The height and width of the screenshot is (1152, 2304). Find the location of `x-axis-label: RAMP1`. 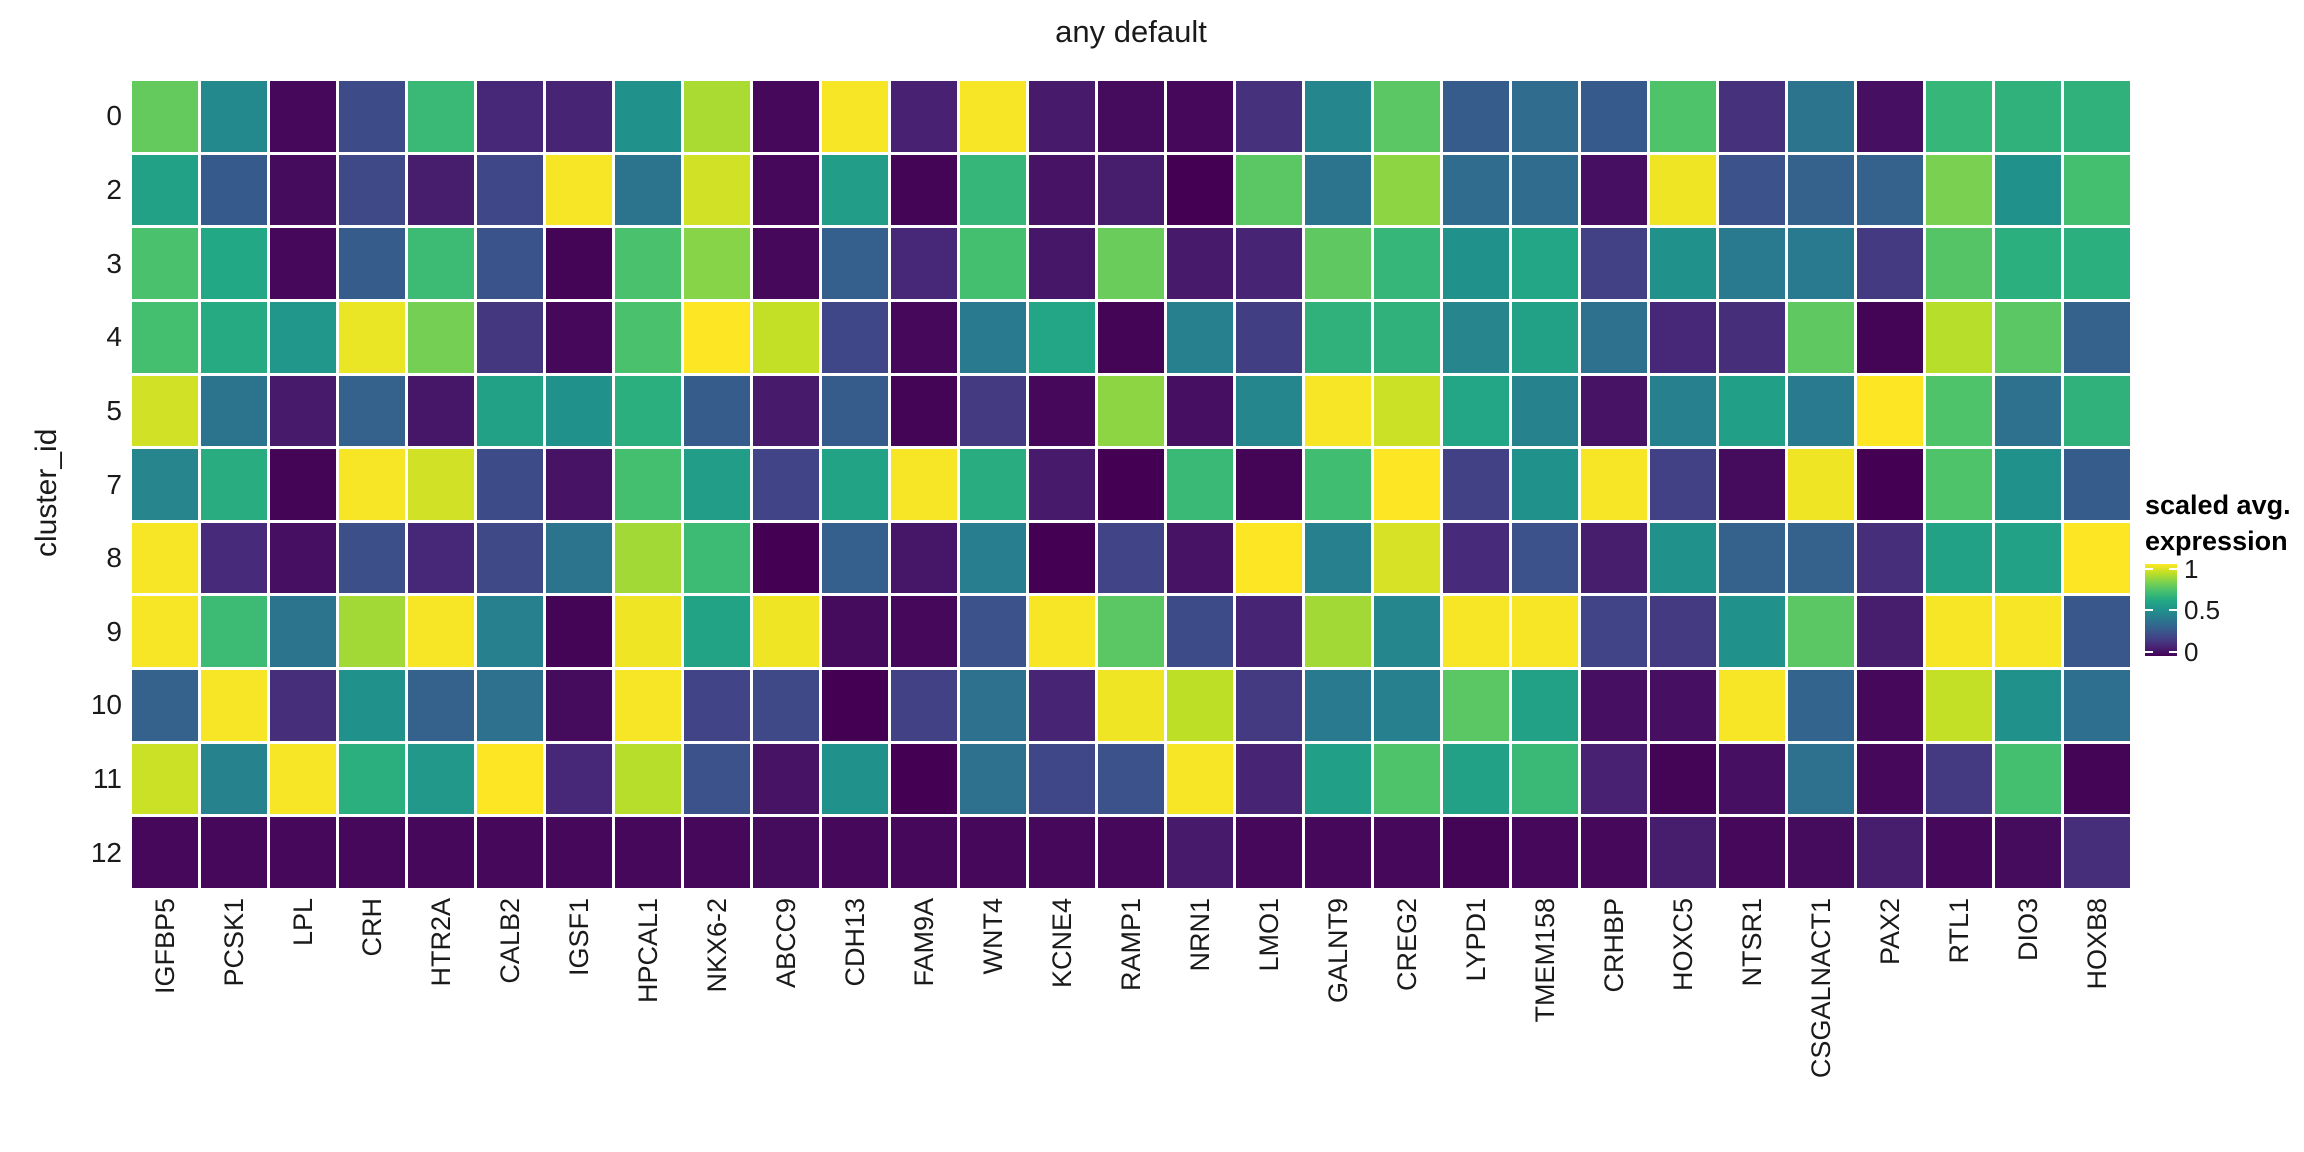

x-axis-label: RAMP1 is located at coordinates (1131, 945).